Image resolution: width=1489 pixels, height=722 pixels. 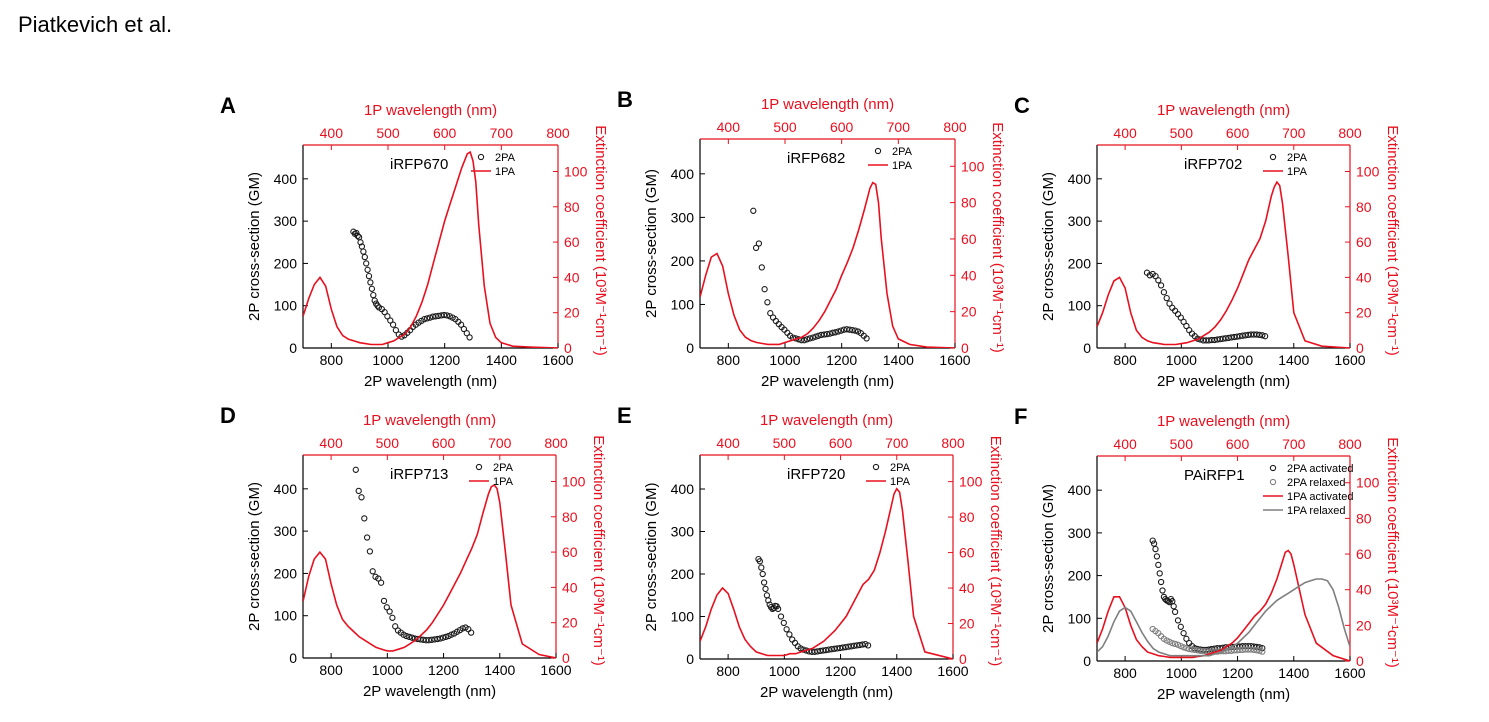 I want to click on y-right-tick-label: 20, so click(x=1364, y=313).